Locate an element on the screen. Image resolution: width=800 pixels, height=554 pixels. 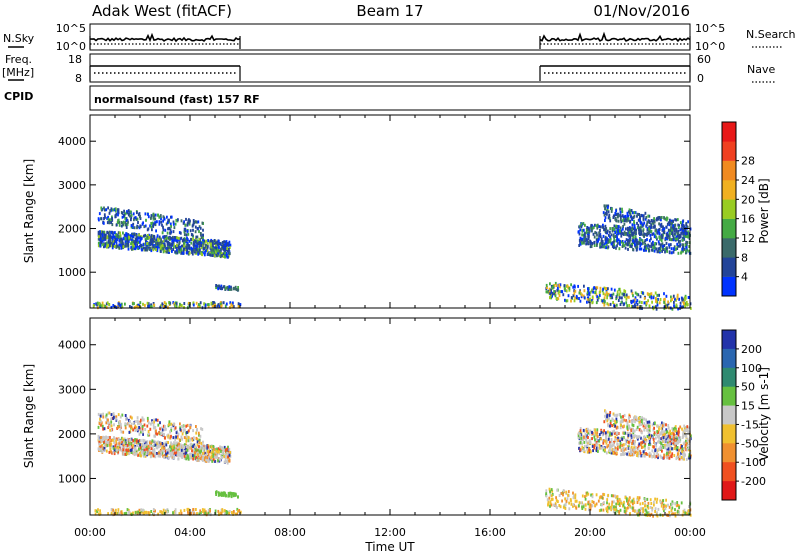
freq-strip-frame is located at coordinates (390, 68).